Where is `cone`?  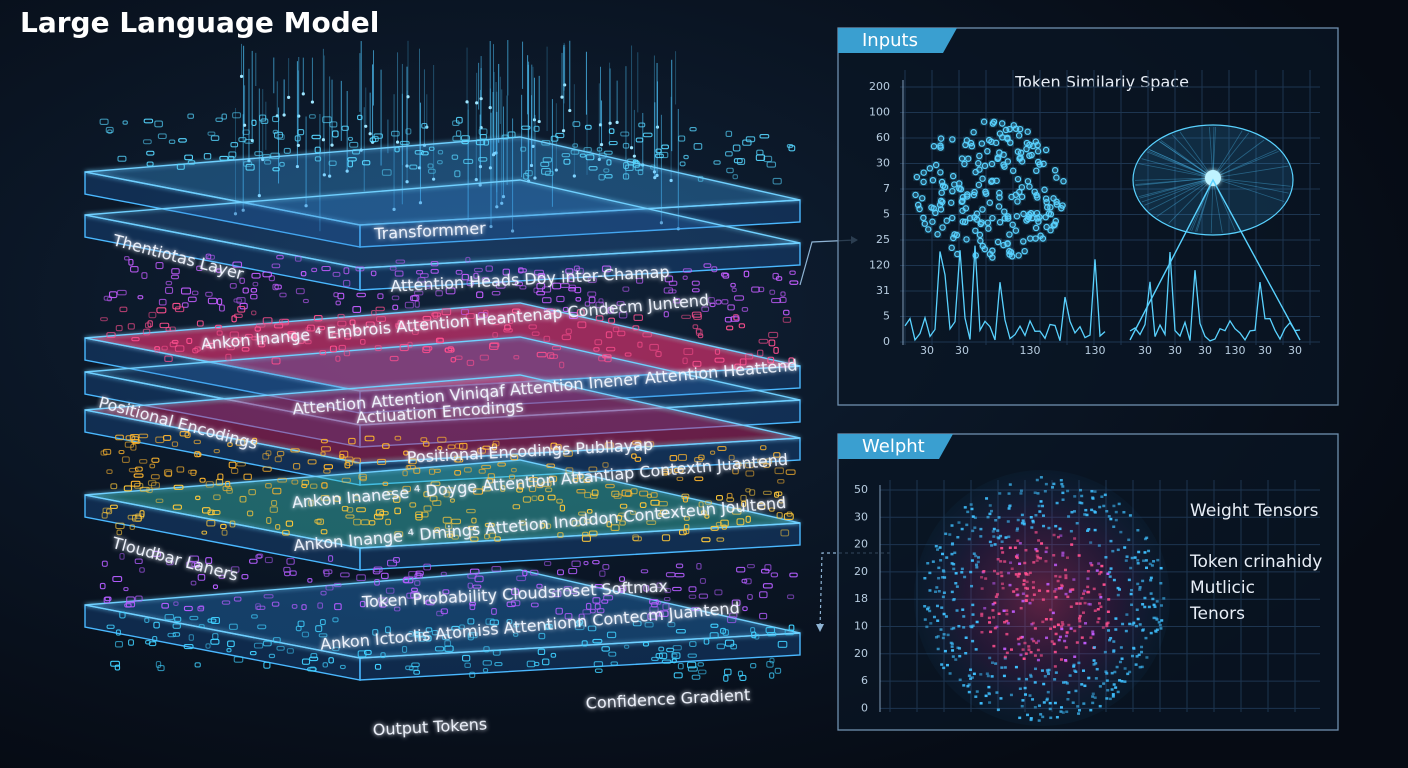 cone is located at coordinates (1215, 259).